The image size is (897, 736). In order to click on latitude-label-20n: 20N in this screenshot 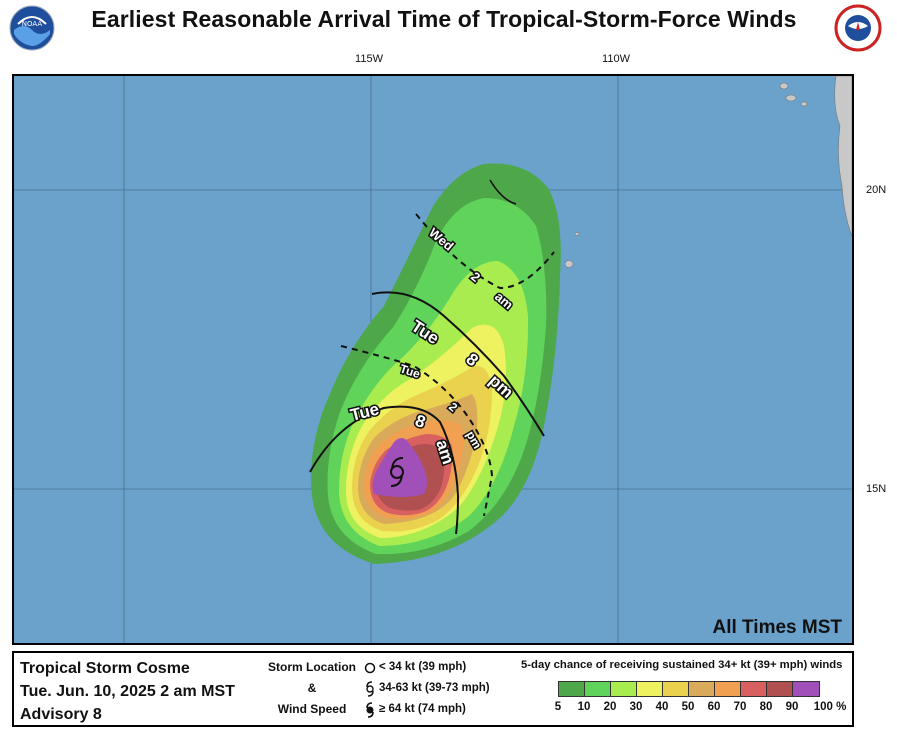, I will do `click(876, 190)`.